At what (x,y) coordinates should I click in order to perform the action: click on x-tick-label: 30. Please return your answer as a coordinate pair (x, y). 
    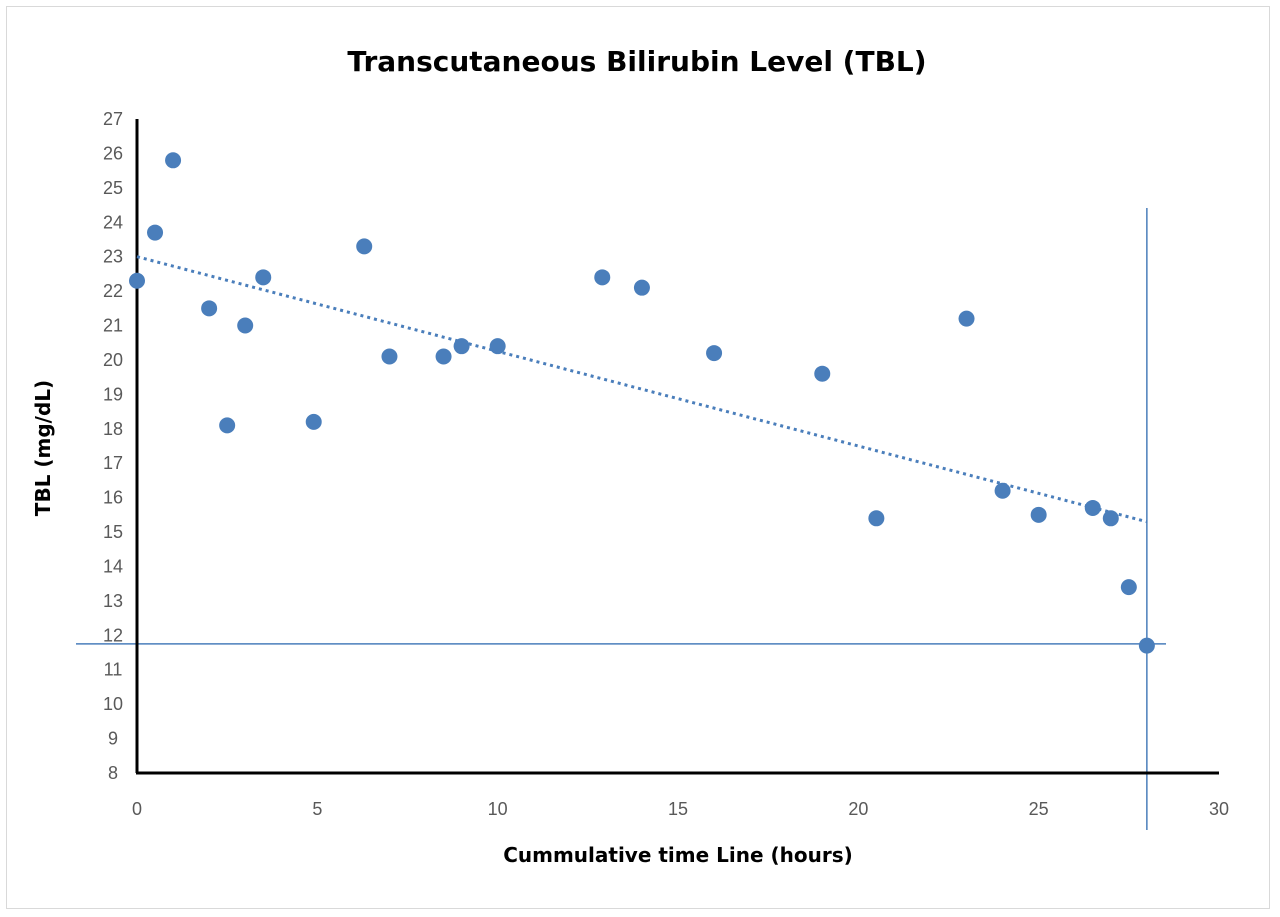
    Looking at the image, I should click on (1219, 809).